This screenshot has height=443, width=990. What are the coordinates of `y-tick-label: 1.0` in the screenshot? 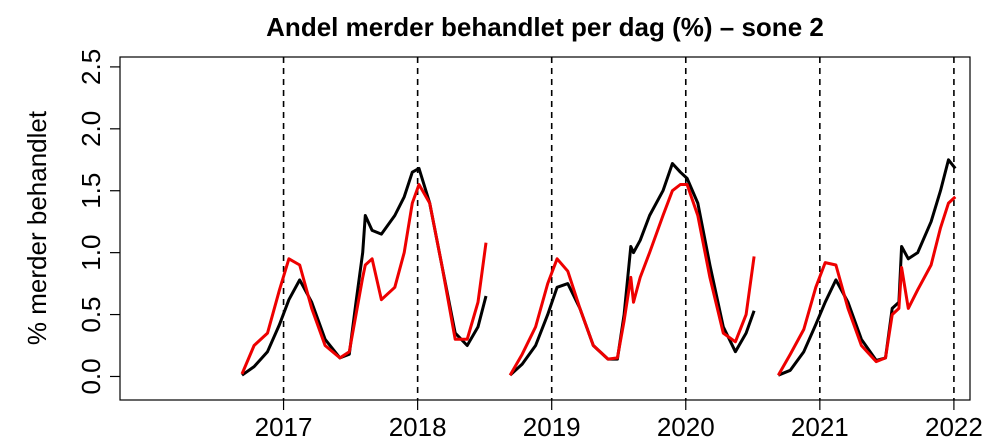 It's located at (91, 253).